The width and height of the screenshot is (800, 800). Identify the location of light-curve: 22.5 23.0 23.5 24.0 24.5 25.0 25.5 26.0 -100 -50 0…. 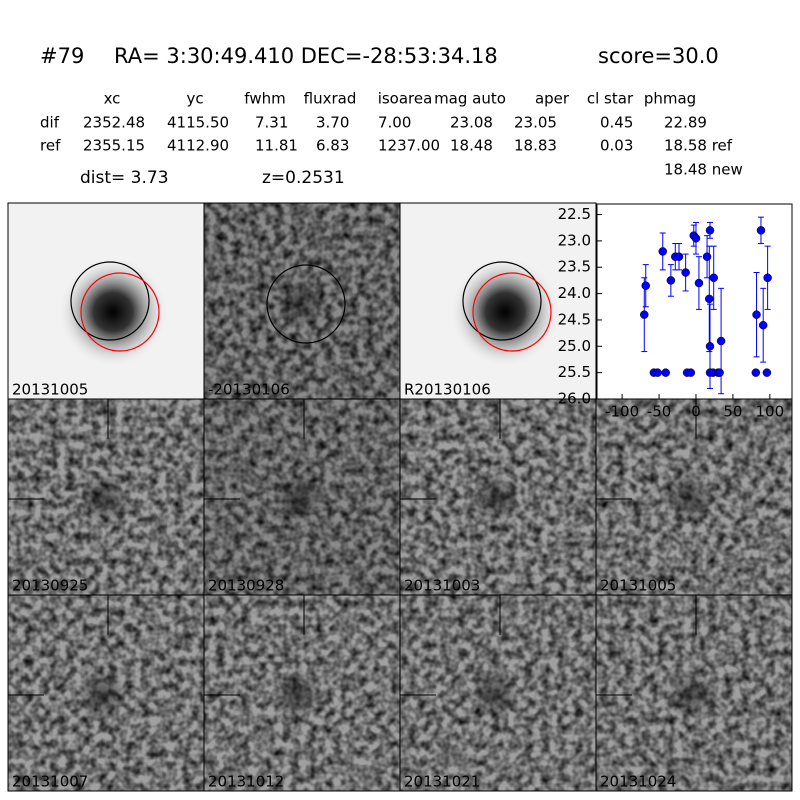
(675, 312).